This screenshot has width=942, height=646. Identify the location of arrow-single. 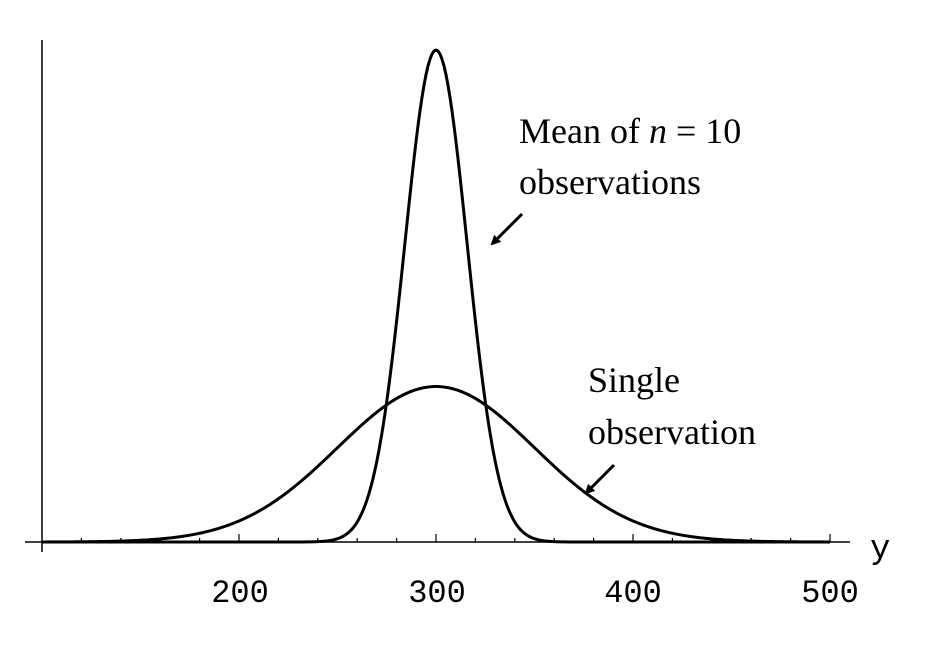
(600, 479).